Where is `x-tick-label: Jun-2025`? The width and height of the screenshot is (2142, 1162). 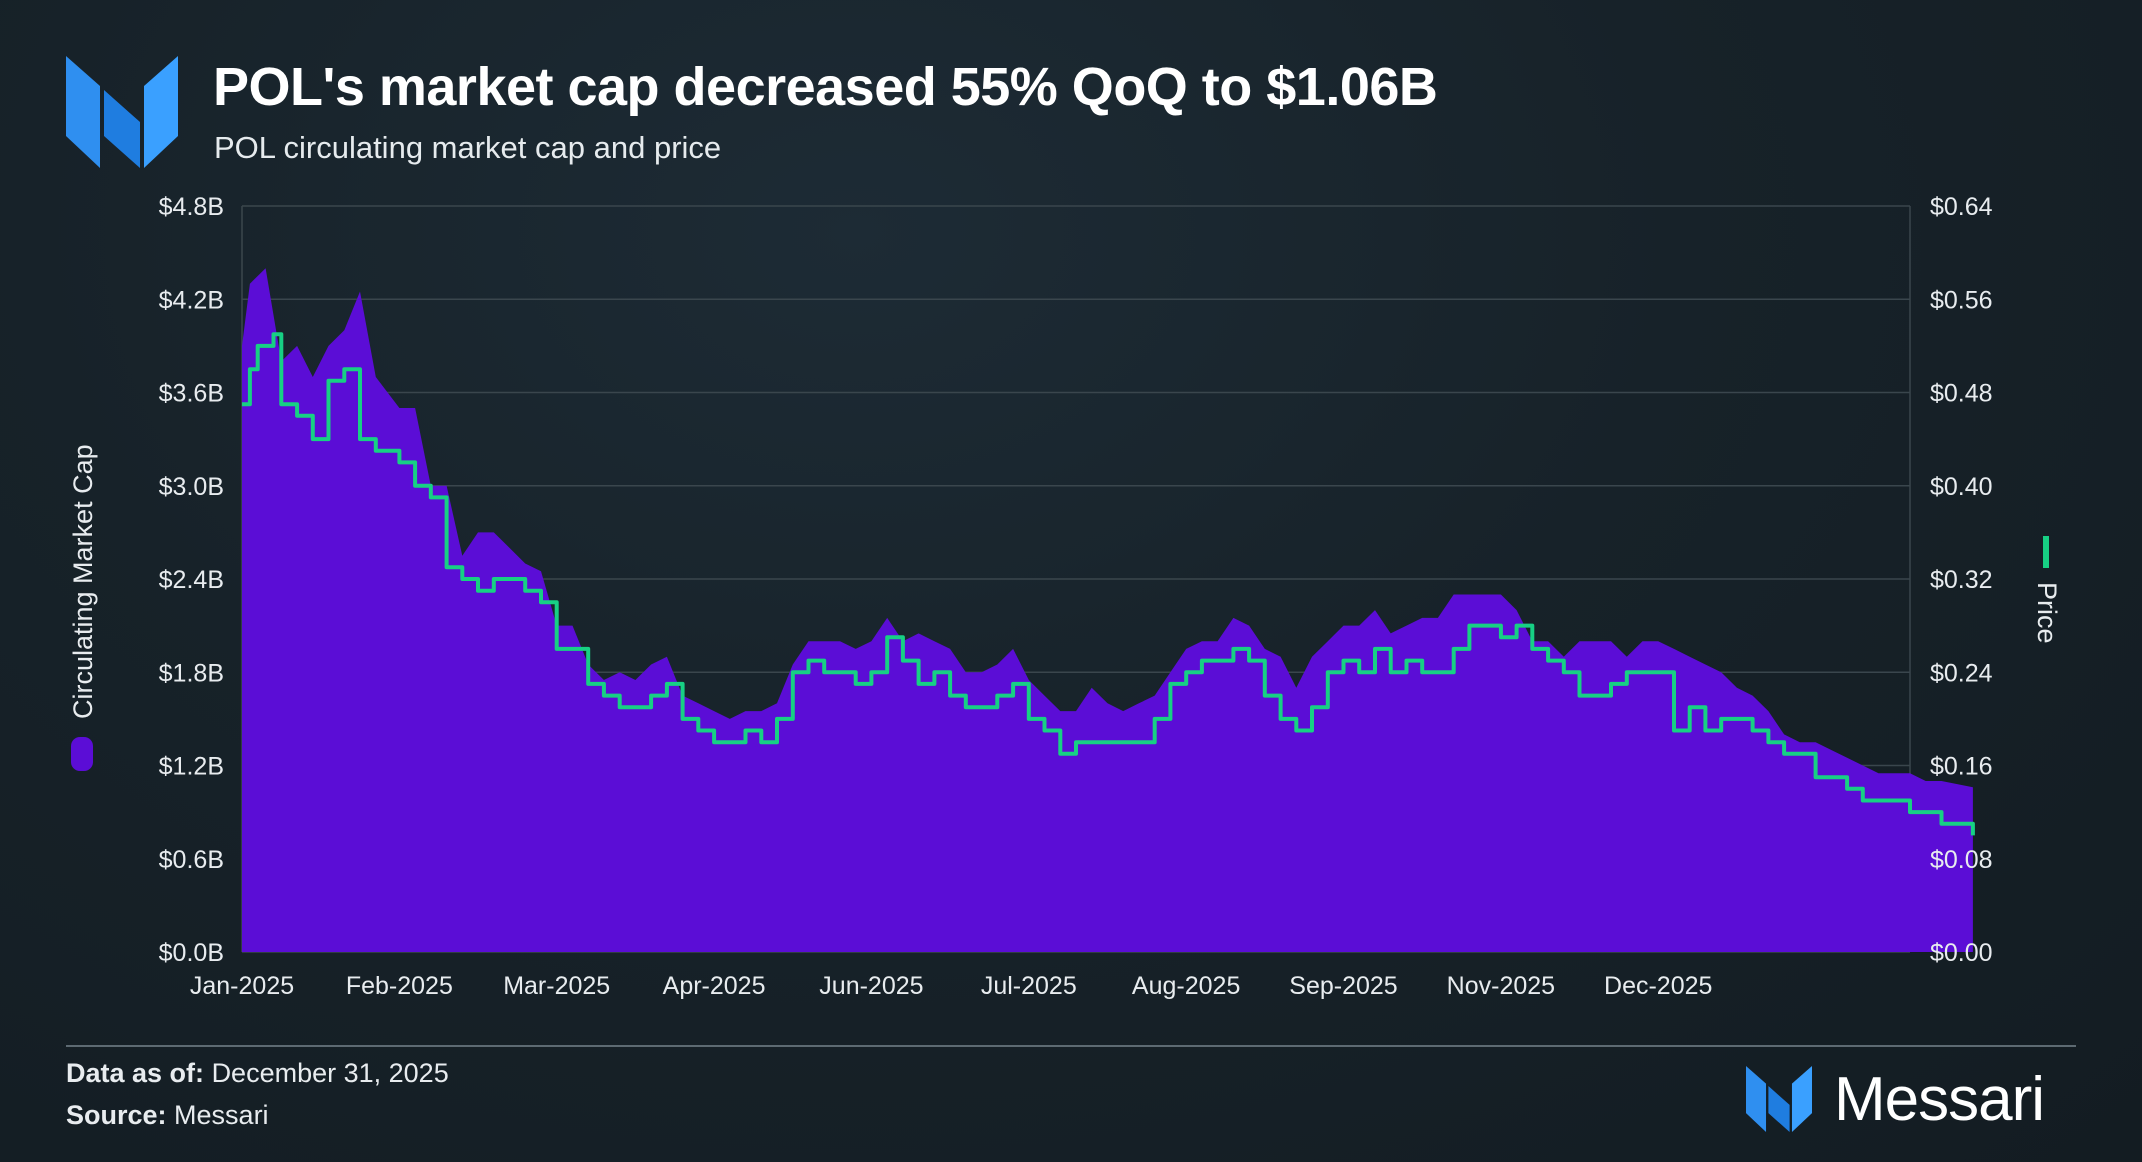
x-tick-label: Jun-2025 is located at coordinates (871, 986).